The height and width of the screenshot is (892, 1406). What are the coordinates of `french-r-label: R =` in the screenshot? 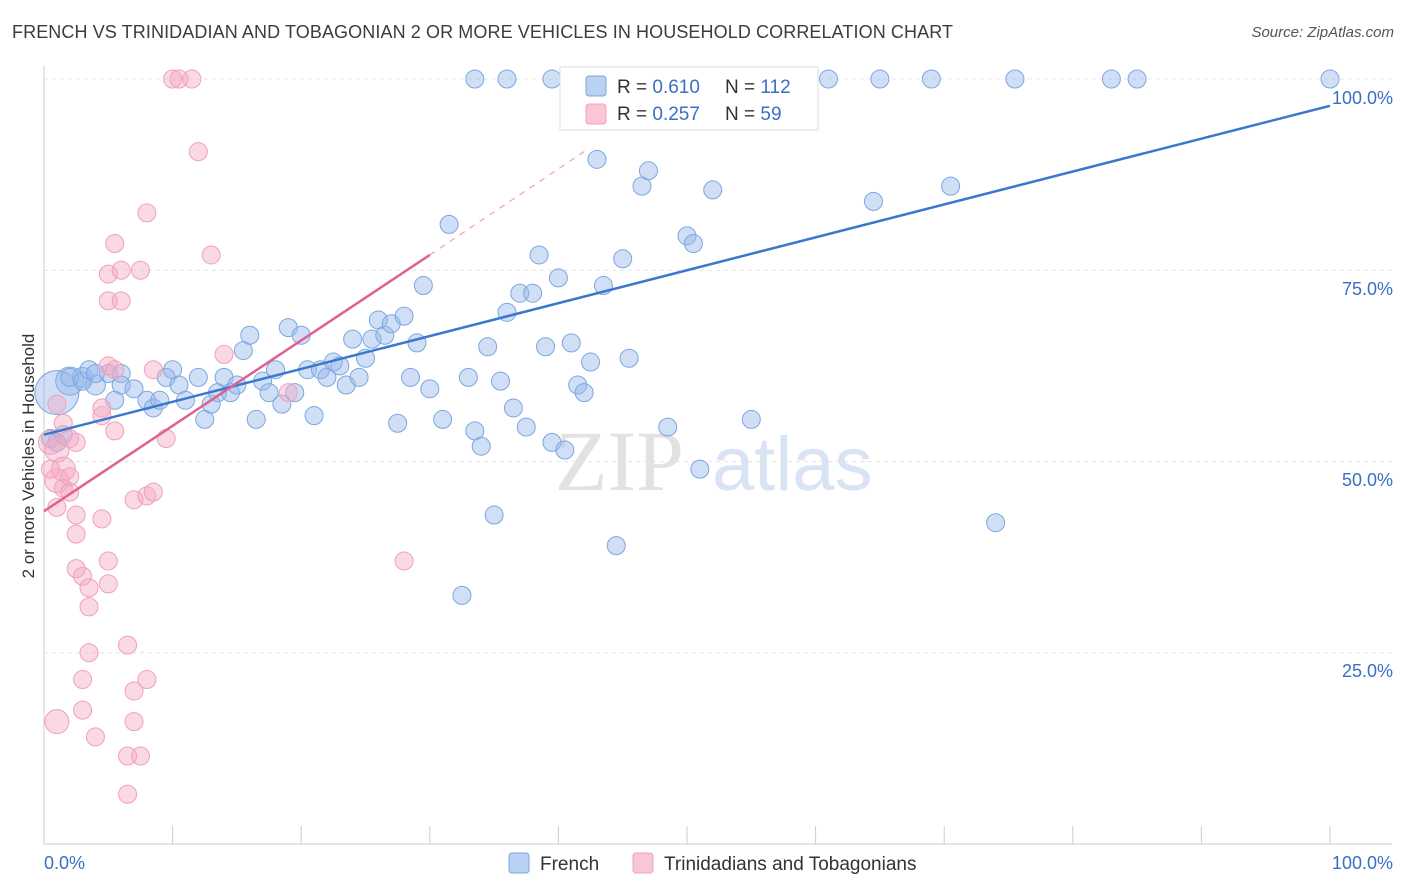 It's located at (634, 87).